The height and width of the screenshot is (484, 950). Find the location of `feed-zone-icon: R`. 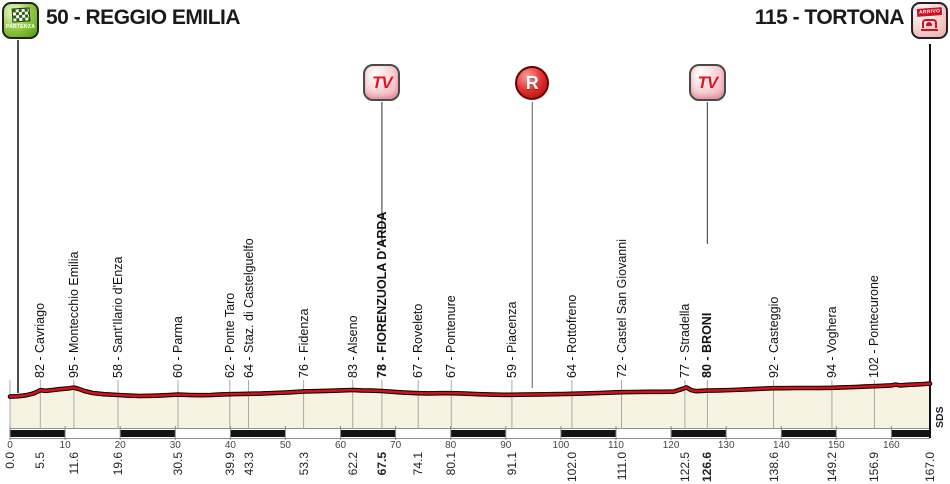

feed-zone-icon: R is located at coordinates (532, 83).